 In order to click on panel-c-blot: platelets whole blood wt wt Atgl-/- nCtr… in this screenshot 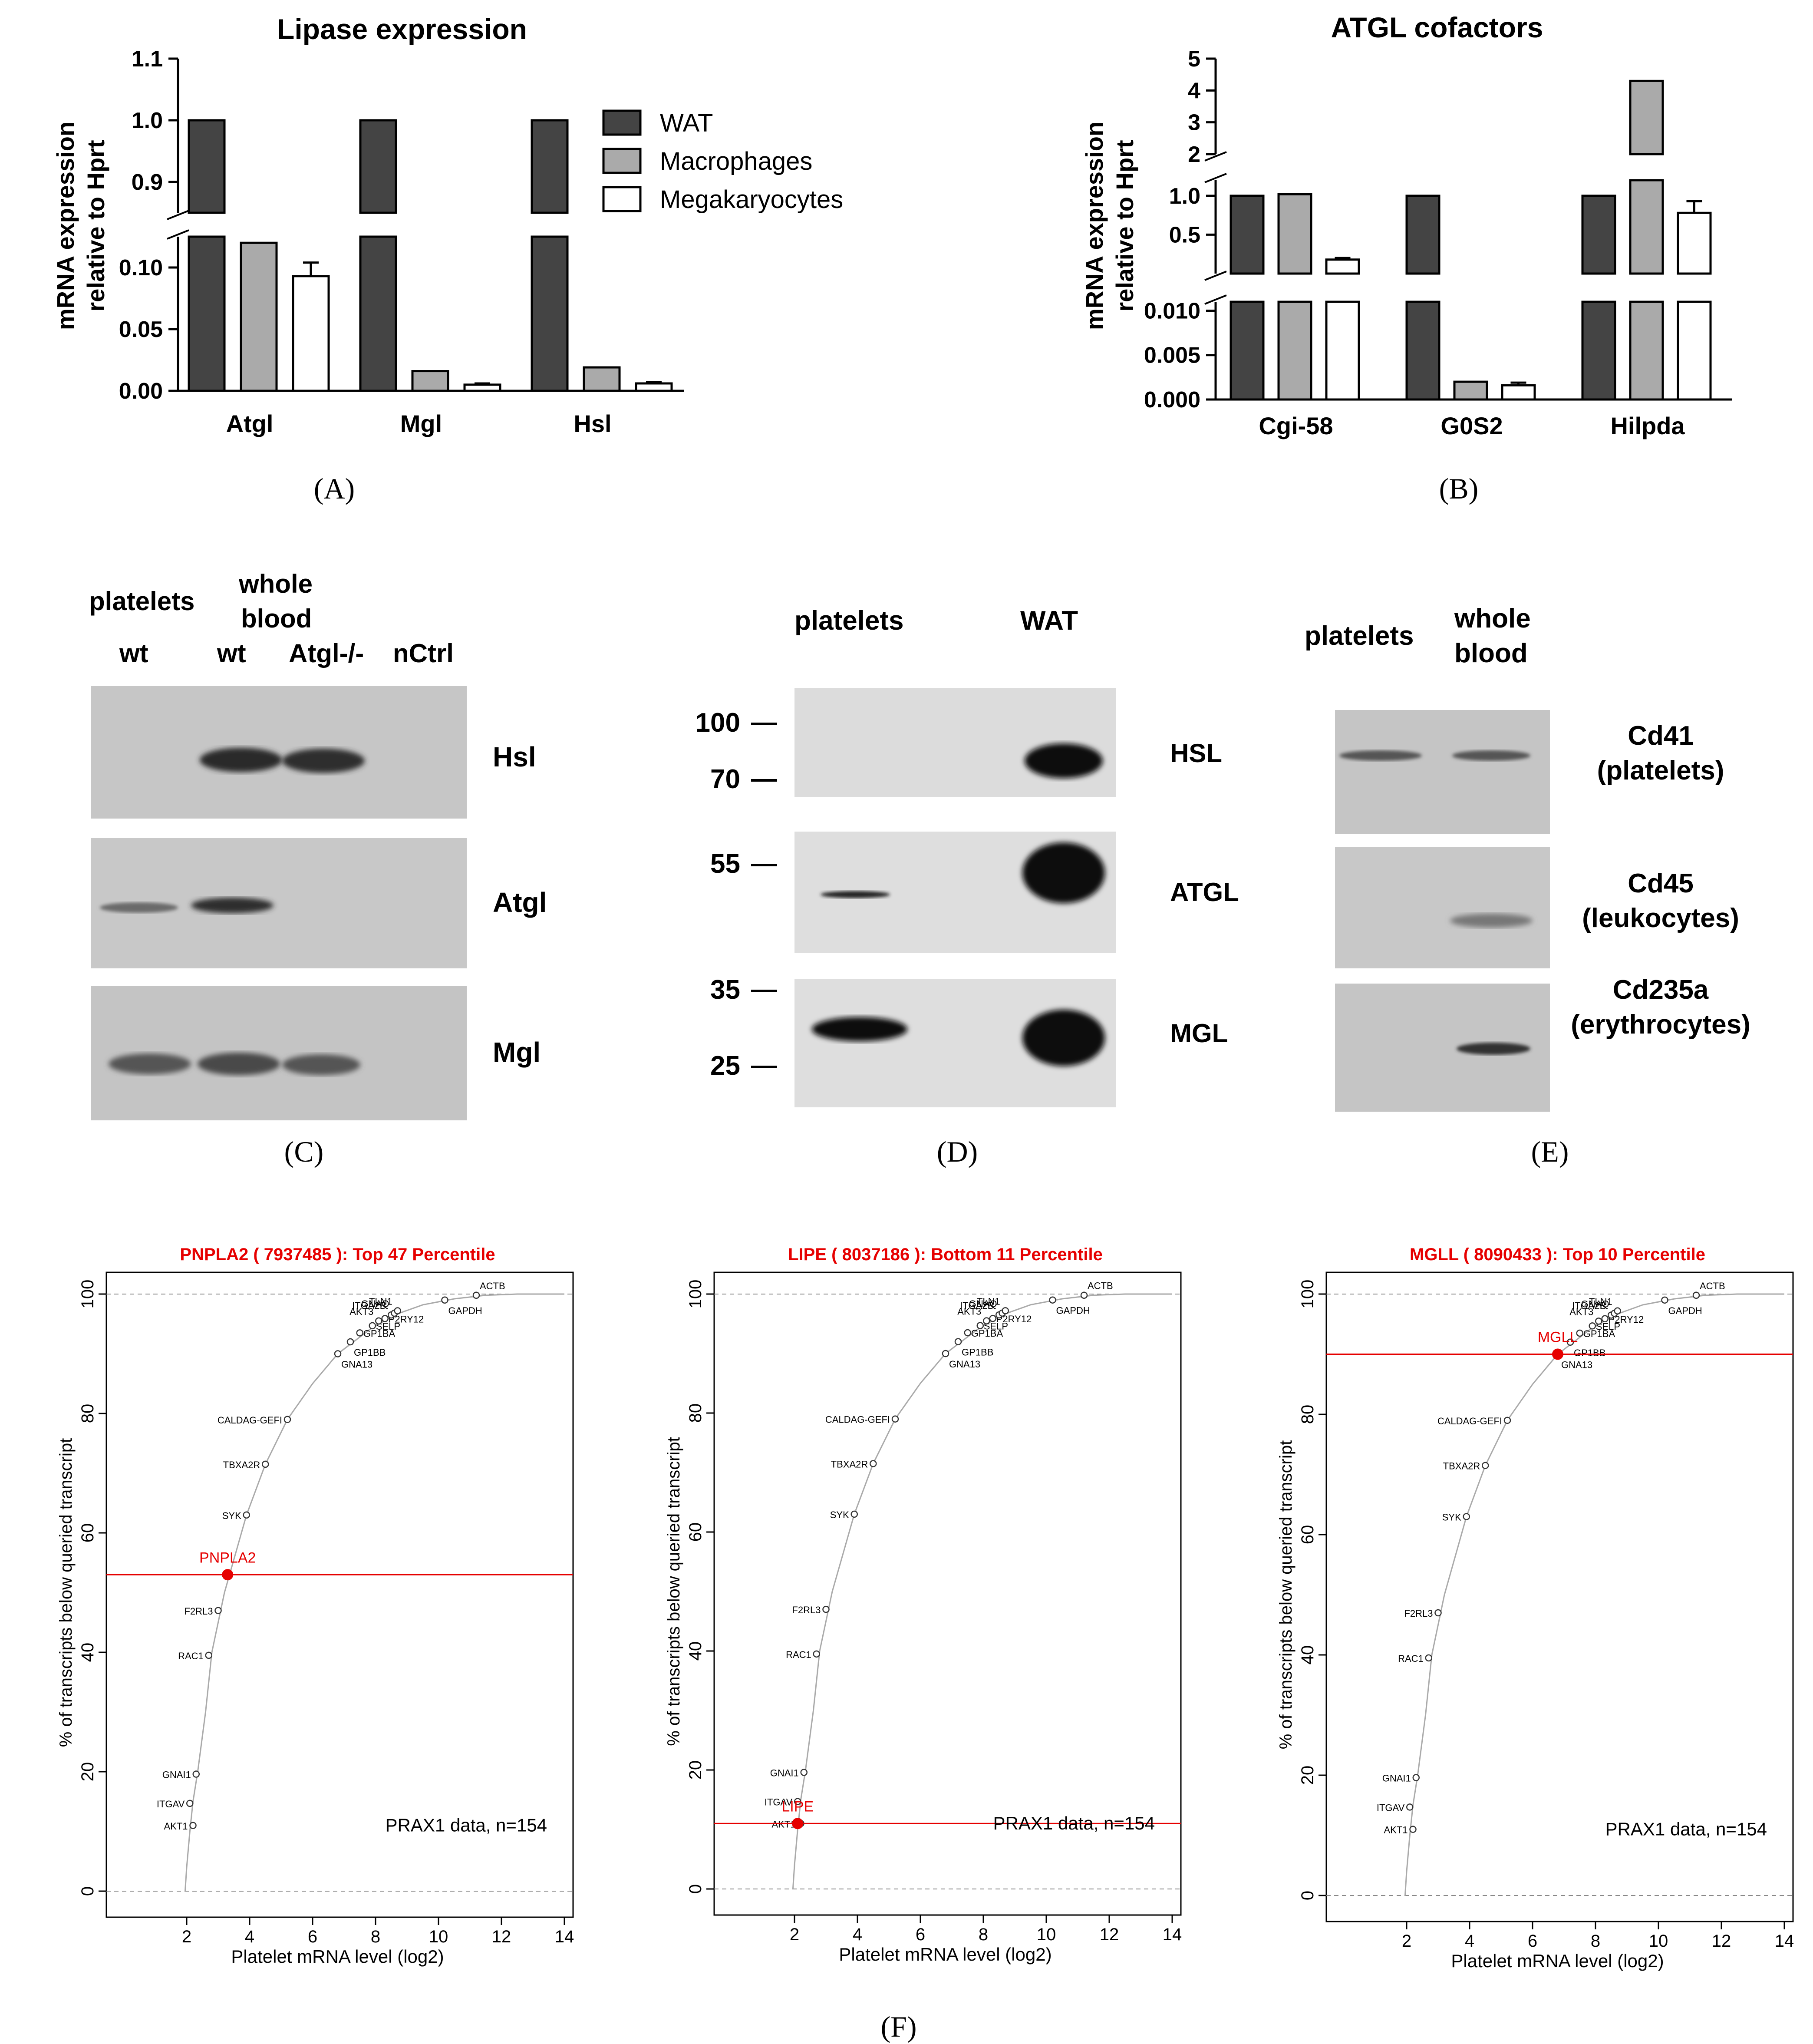, I will do `click(318, 844)`.